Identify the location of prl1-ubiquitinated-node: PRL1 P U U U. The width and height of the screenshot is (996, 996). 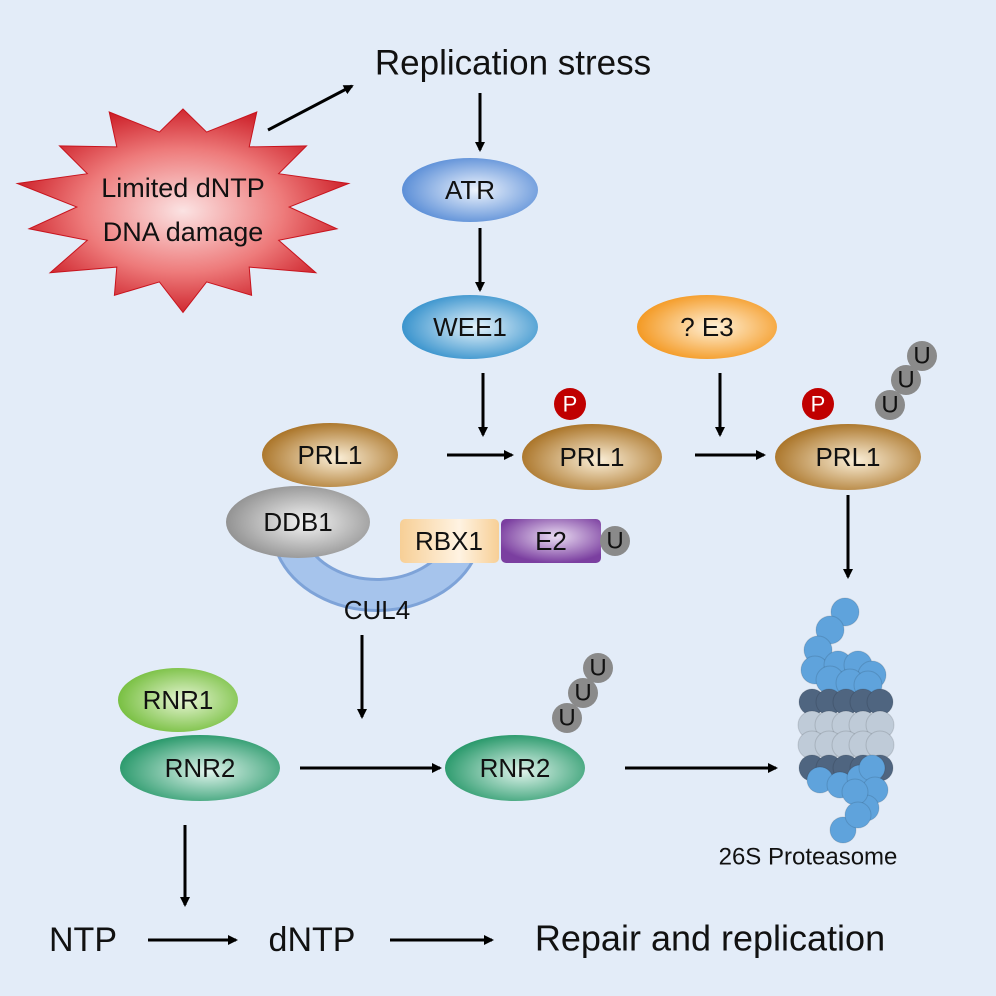
(856, 415).